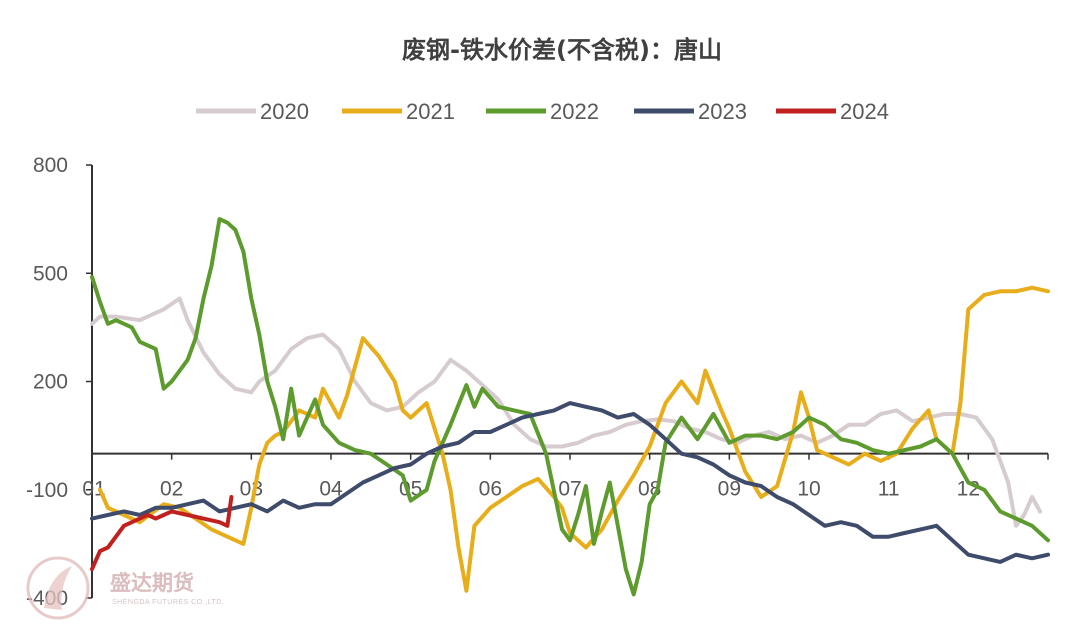 This screenshot has height=629, width=1080. I want to click on watermark-text: 盛达期货, so click(152, 583).